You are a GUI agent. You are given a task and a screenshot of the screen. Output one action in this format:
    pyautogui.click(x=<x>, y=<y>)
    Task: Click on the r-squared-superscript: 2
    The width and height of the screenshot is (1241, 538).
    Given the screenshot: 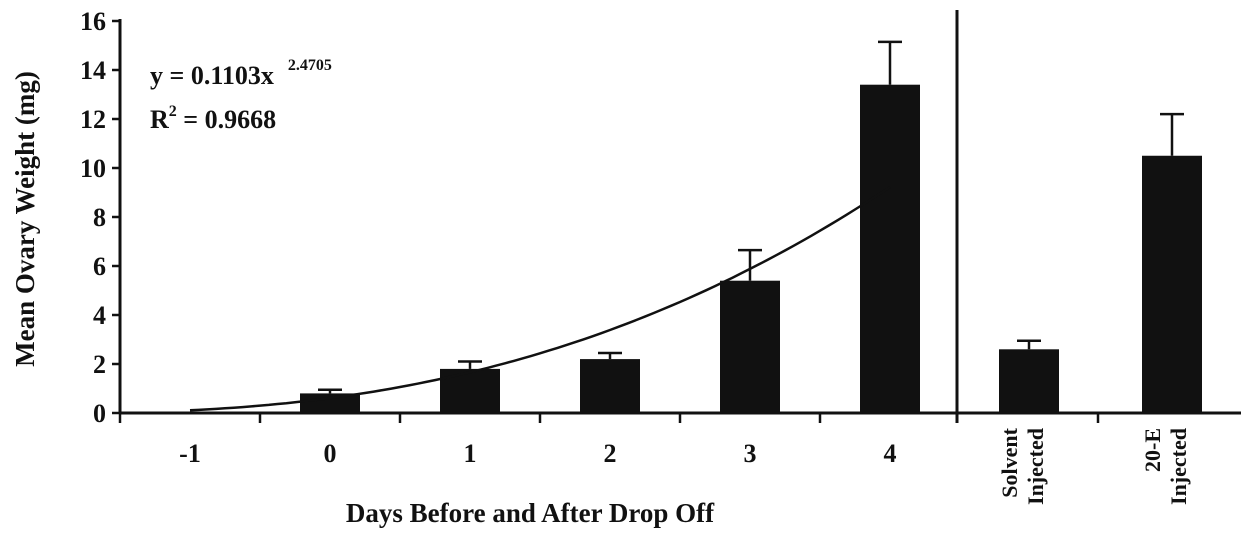 What is the action you would take?
    pyautogui.click(x=173, y=111)
    